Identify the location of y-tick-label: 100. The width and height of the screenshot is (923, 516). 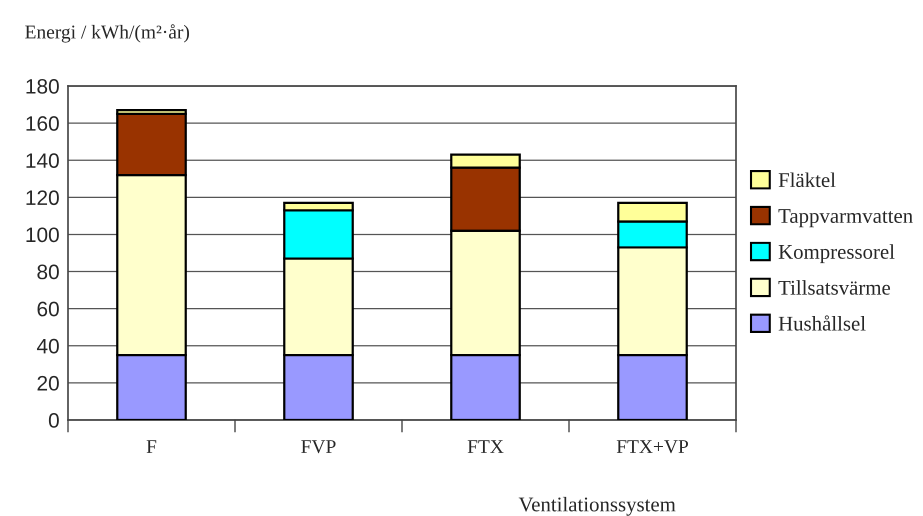
(42, 234).